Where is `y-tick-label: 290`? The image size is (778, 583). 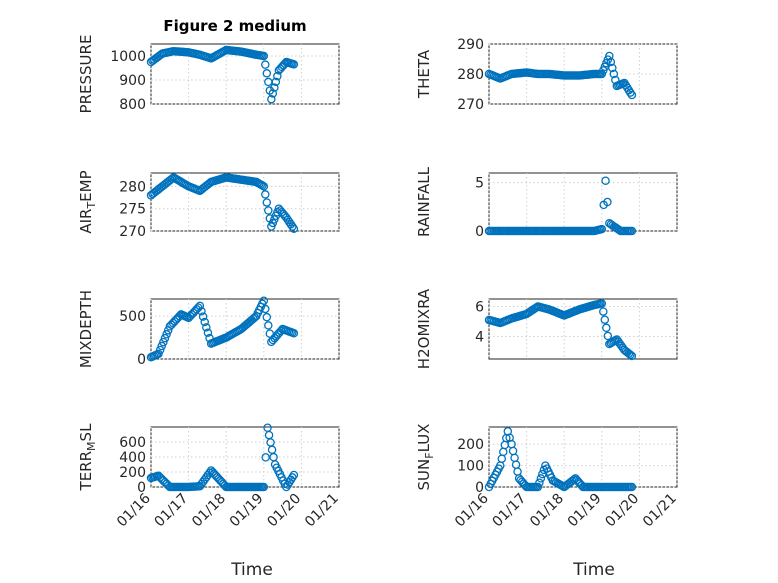 y-tick-label: 290 is located at coordinates (470, 45).